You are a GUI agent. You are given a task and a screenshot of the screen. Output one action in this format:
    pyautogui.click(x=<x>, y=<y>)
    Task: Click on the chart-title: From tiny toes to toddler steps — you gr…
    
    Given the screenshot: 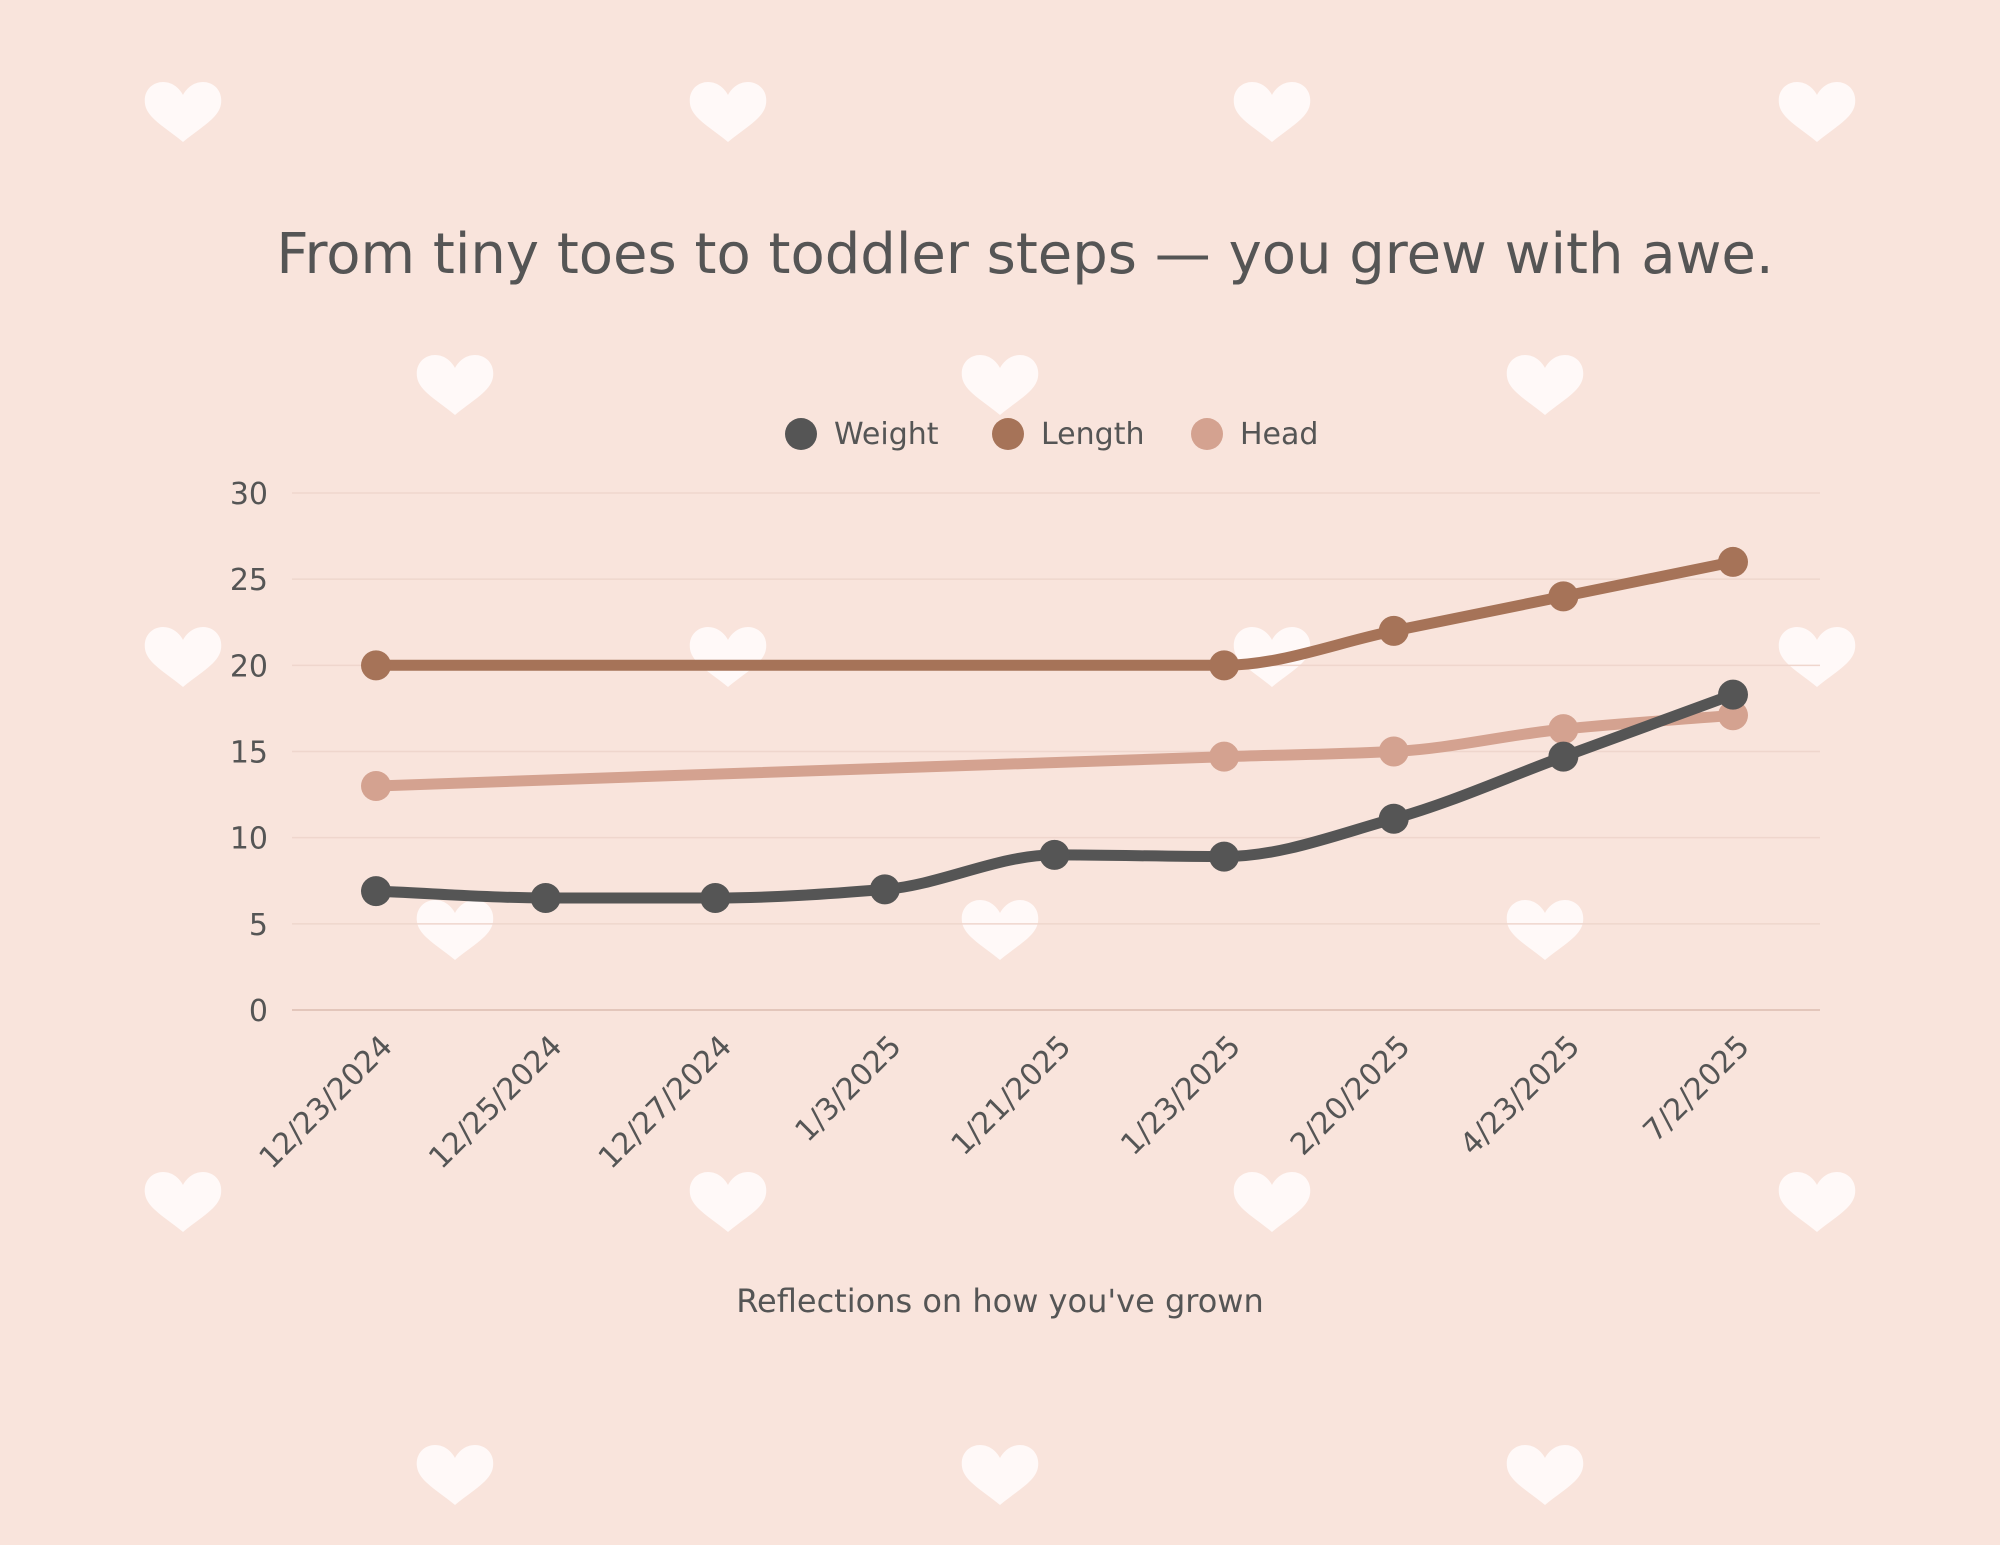 What is the action you would take?
    pyautogui.click(x=1024, y=254)
    